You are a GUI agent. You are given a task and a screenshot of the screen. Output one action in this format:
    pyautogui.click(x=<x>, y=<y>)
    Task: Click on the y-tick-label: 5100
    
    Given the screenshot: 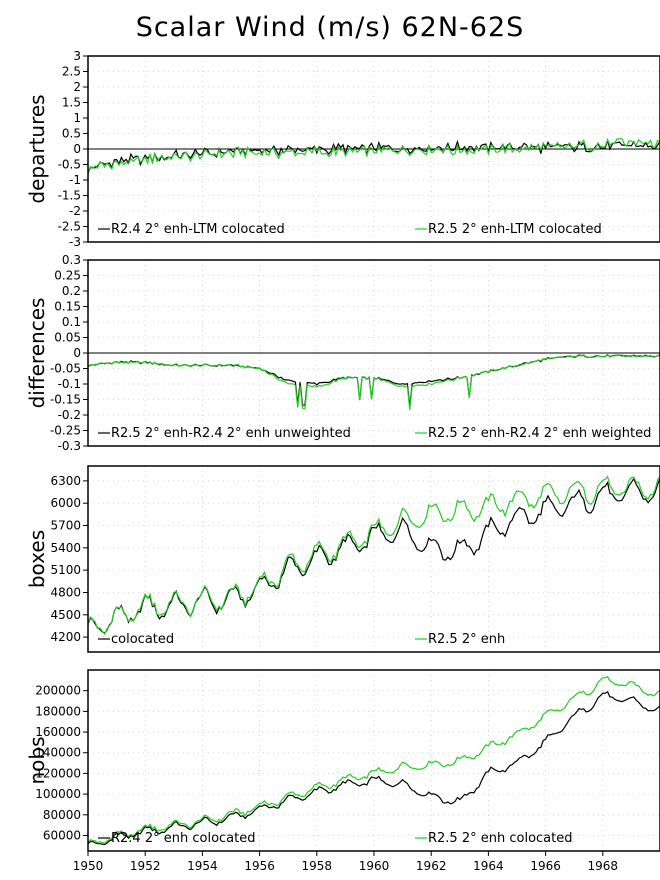 What is the action you would take?
    pyautogui.click(x=65, y=570)
    